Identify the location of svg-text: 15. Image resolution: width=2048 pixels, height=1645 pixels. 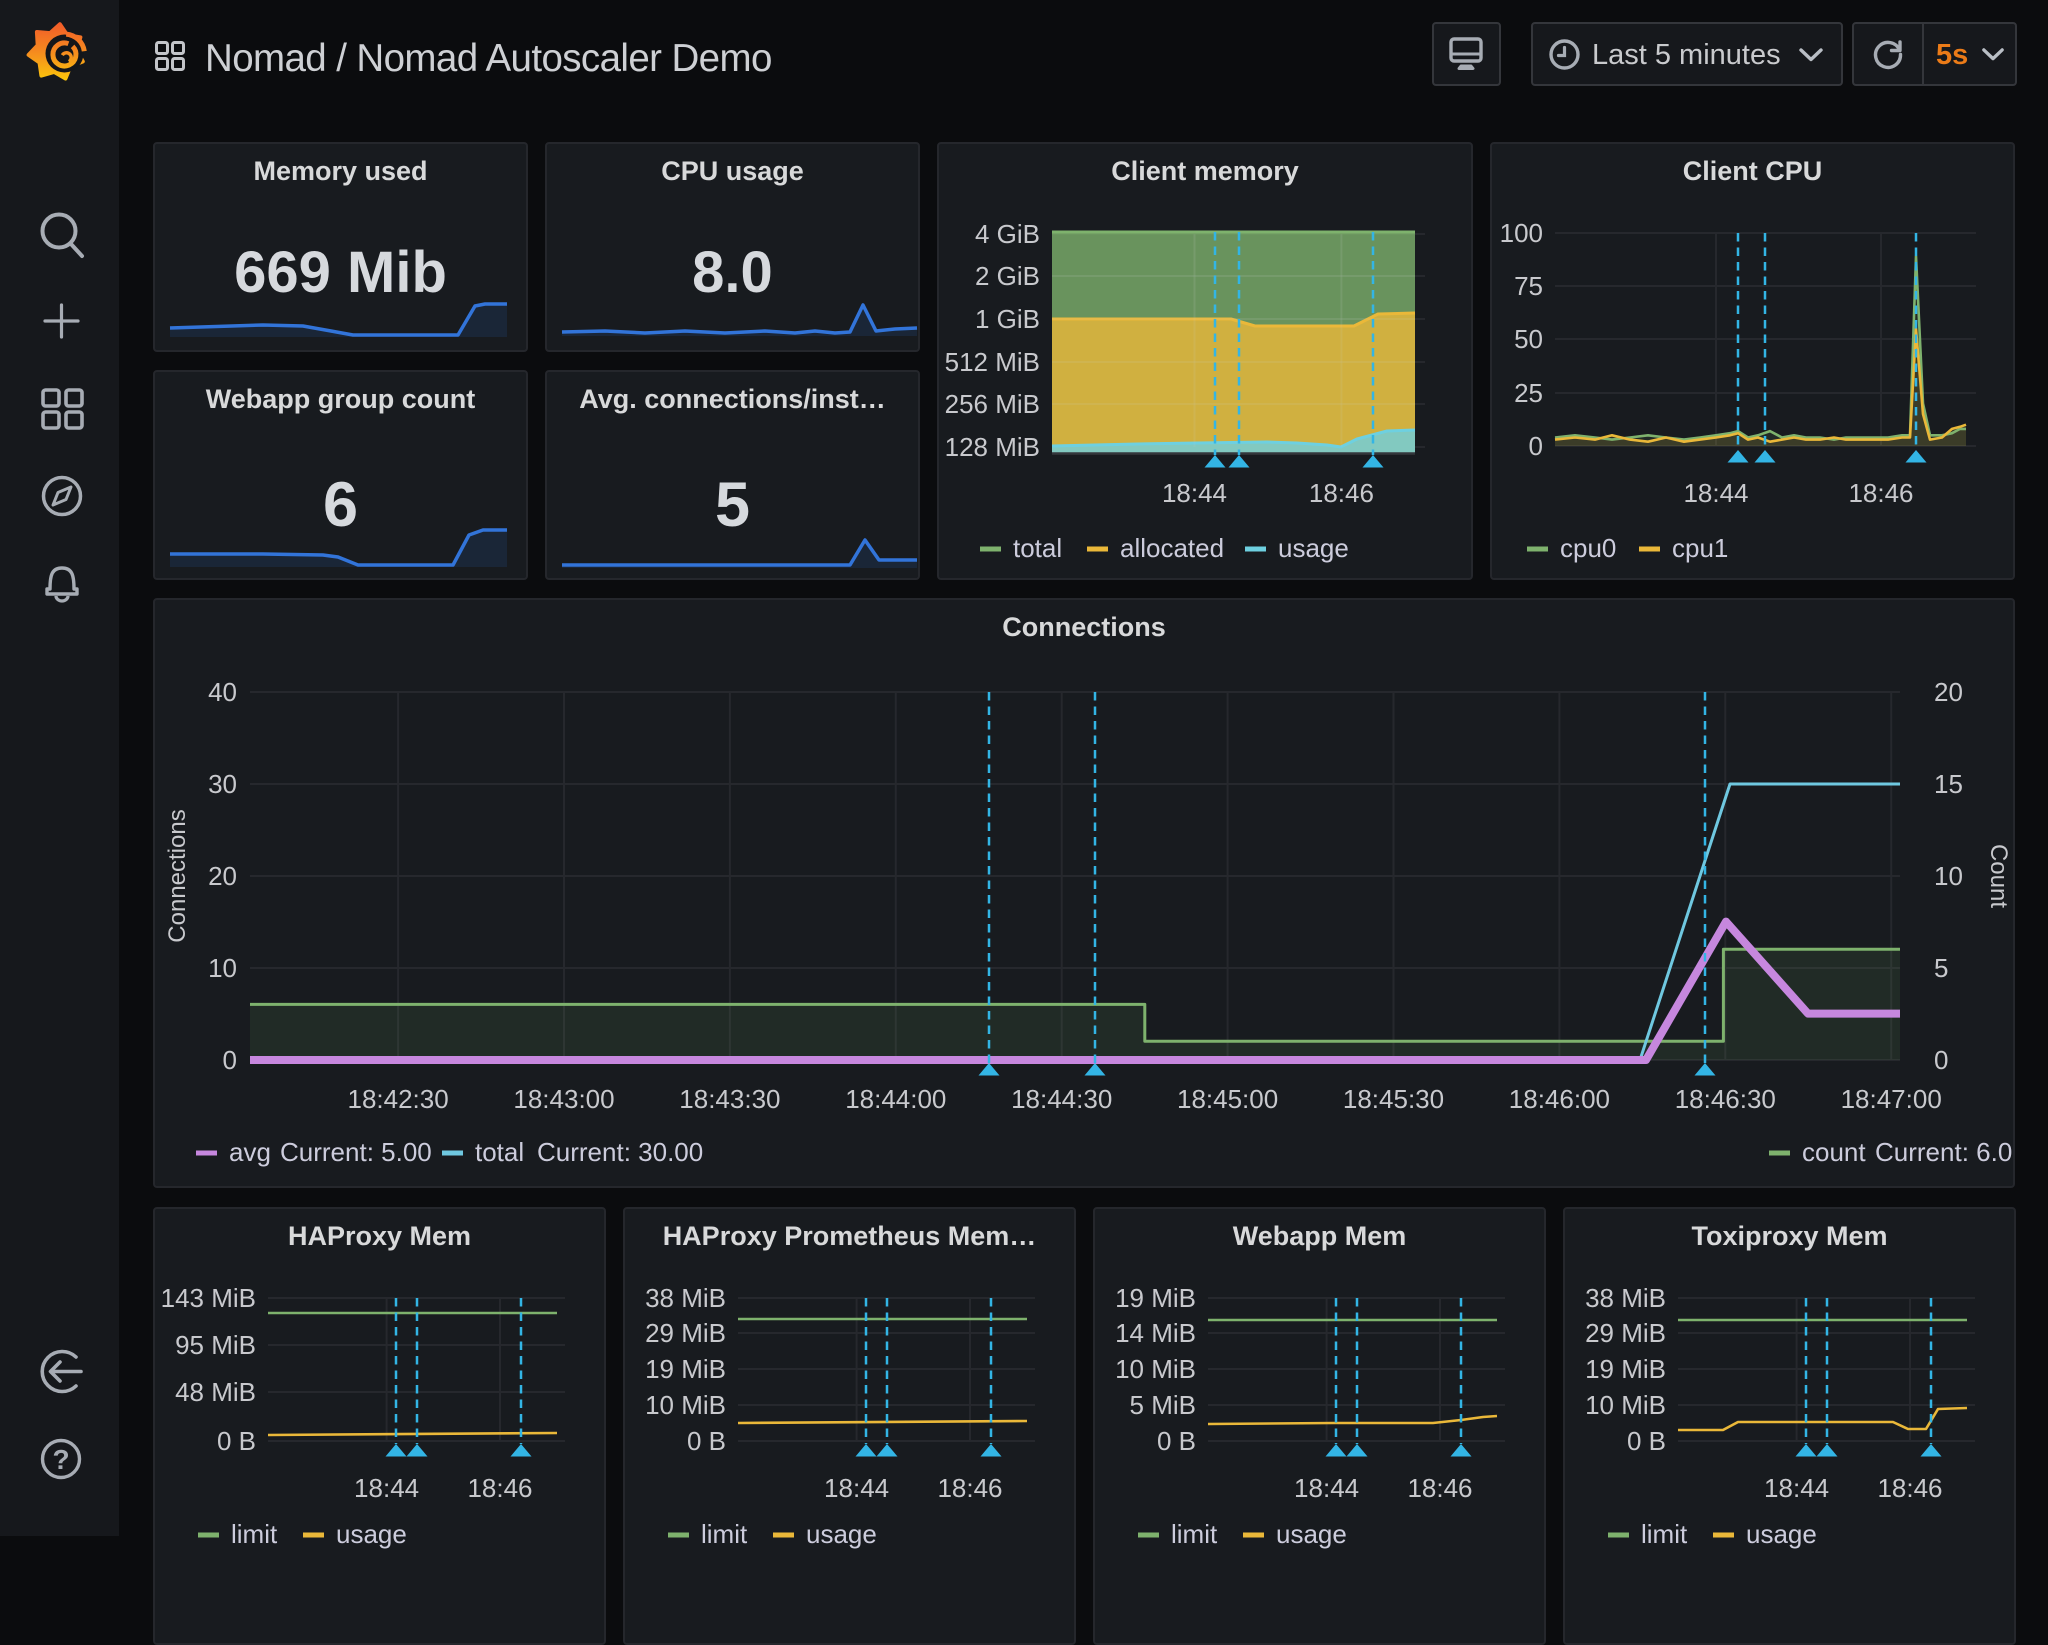
(1948, 784).